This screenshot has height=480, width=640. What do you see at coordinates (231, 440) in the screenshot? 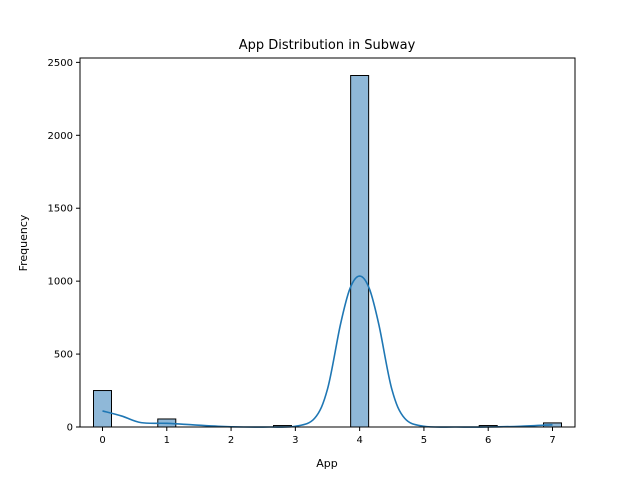
I see `x-tick-label-2: 2` at bounding box center [231, 440].